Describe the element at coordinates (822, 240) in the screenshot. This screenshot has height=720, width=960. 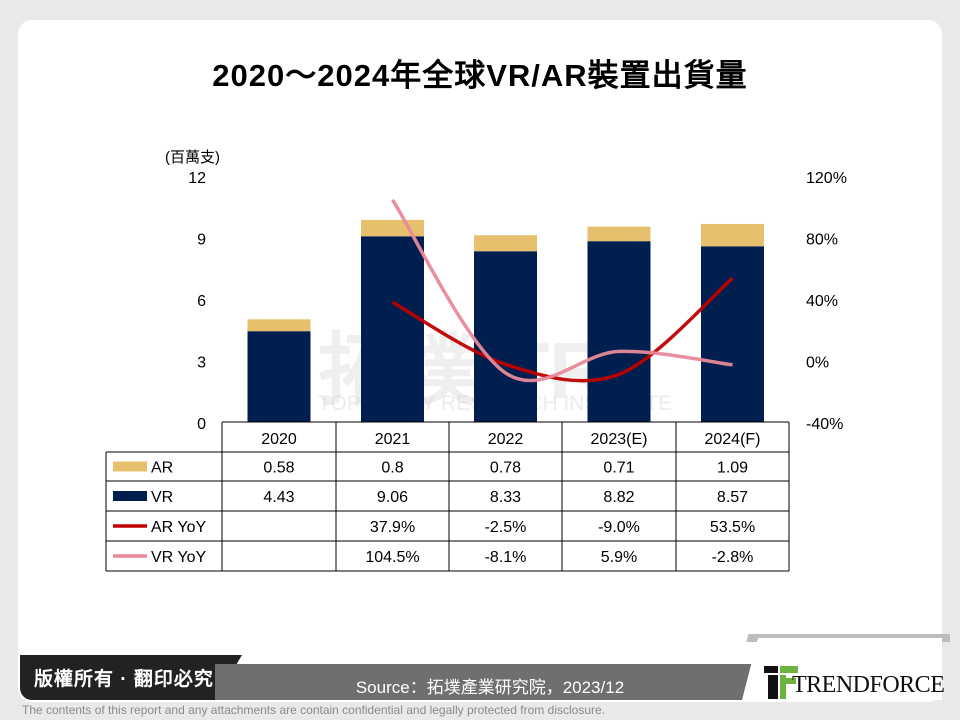
I see `y2-tick-label: 80%` at that location.